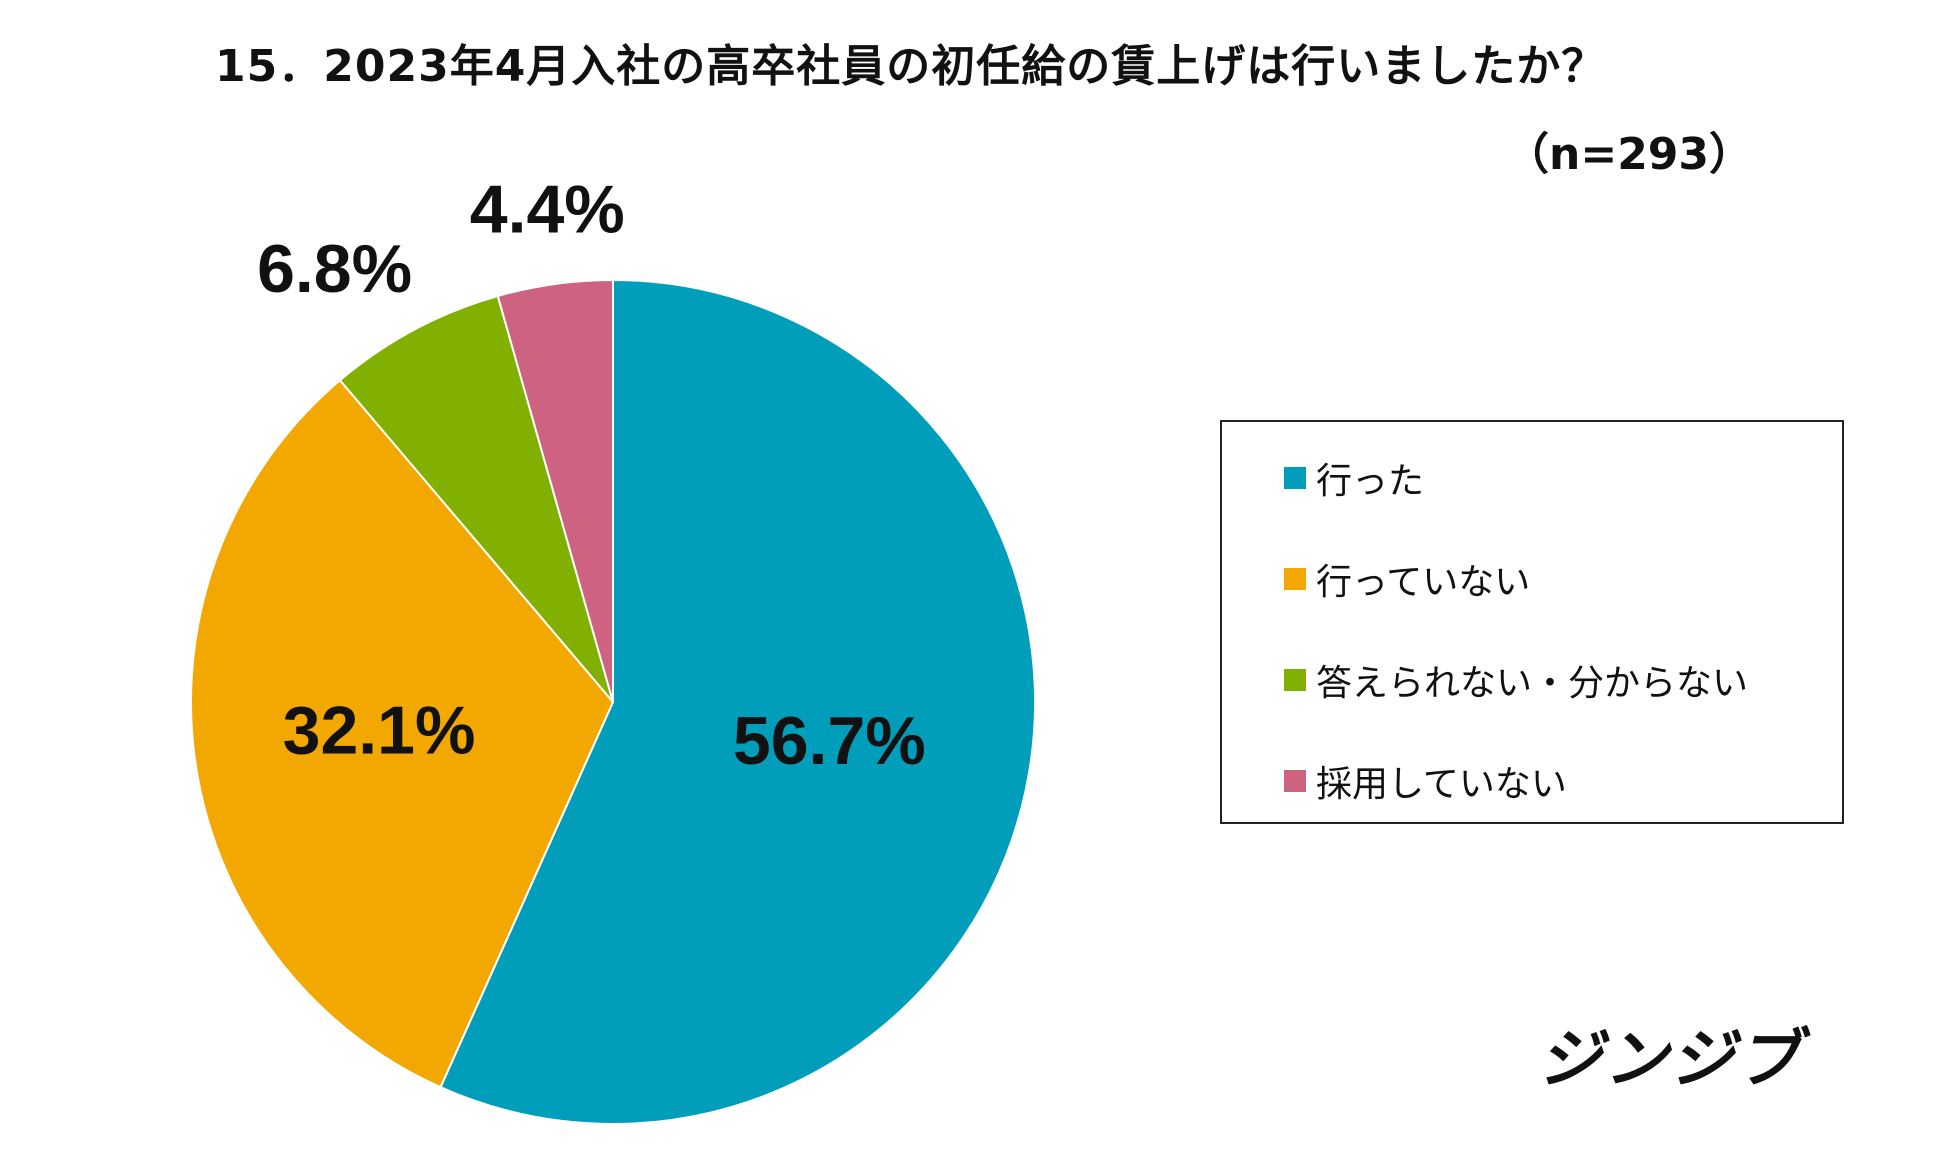  Describe the element at coordinates (1532, 683) in the screenshot. I see `legend-label: 答えられない・分からない` at that location.